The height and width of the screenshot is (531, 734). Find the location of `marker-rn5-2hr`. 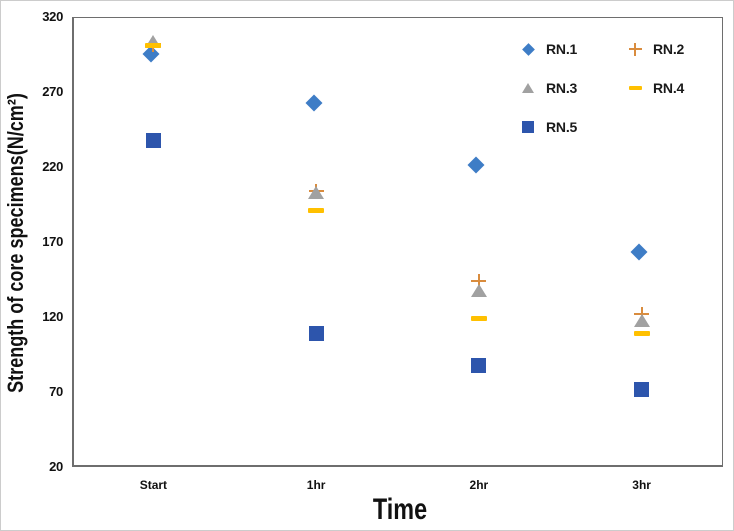

marker-rn5-2hr is located at coordinates (479, 365).